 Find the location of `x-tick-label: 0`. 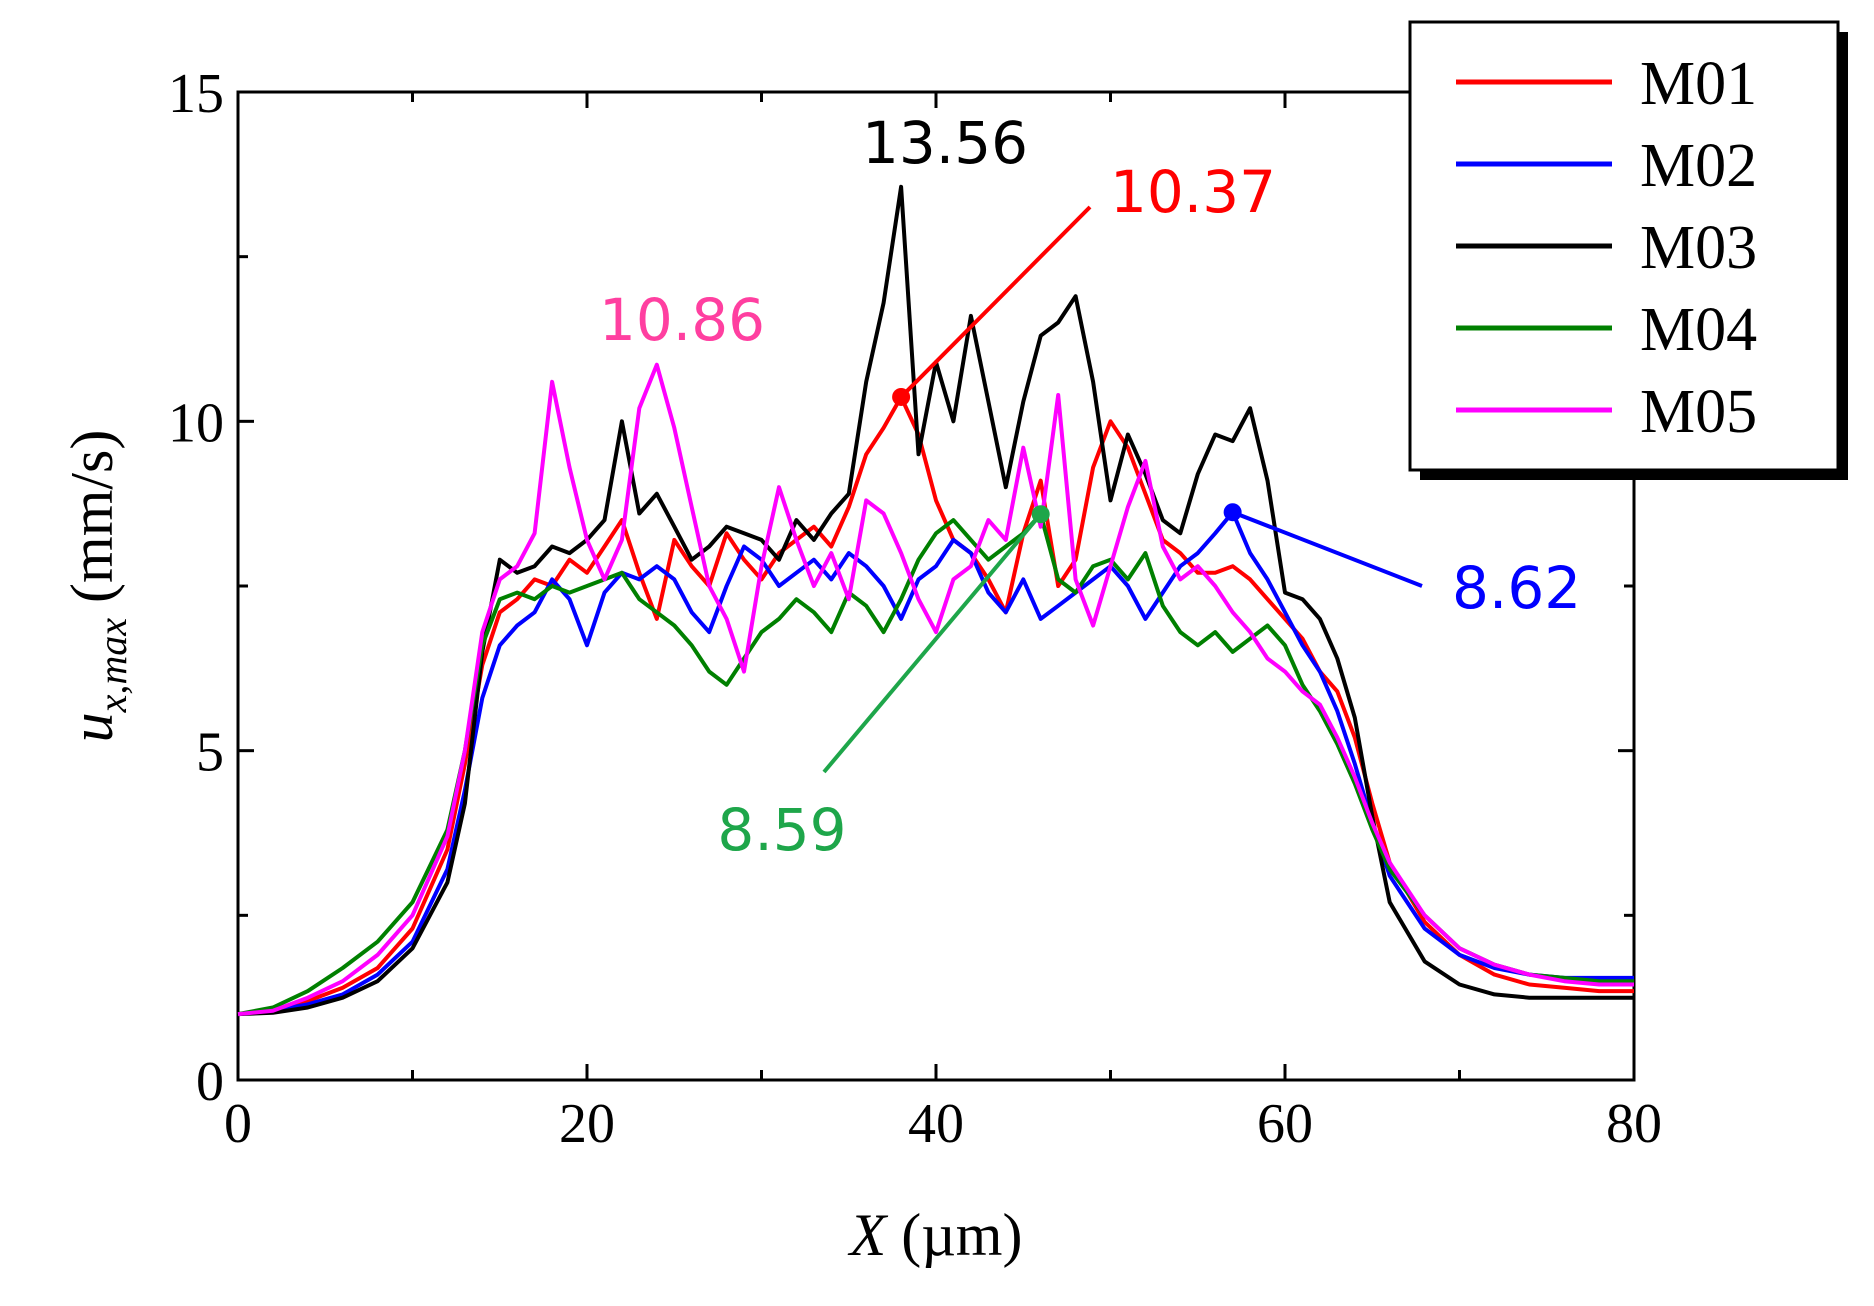

x-tick-label: 0 is located at coordinates (238, 1124).